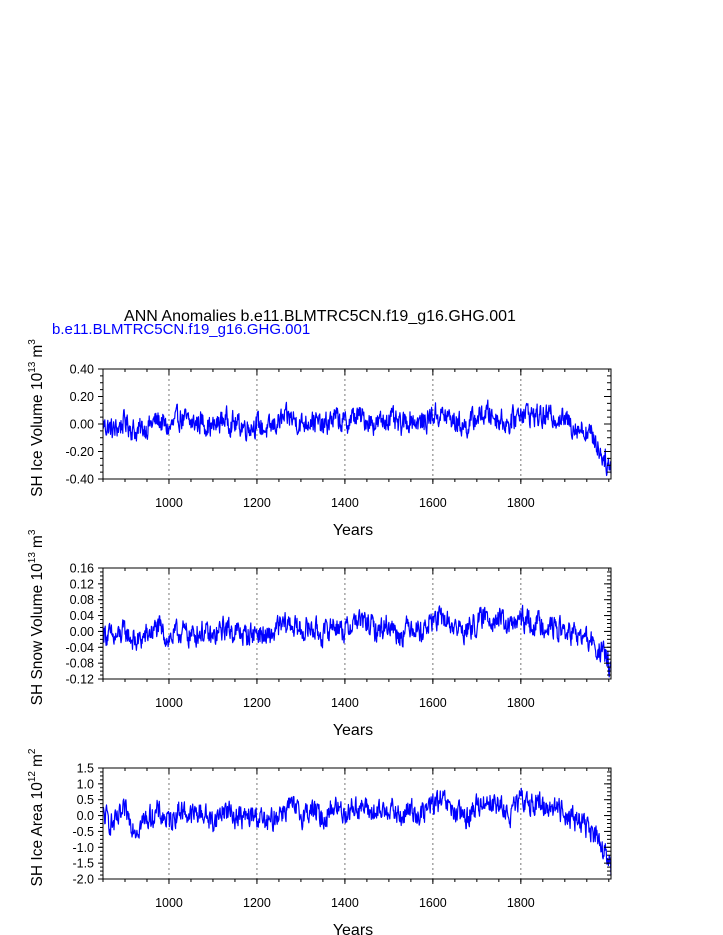 This screenshot has width=723, height=935. I want to click on y-axis-label: SH Ice Volume 1013 m3, so click(36, 418).